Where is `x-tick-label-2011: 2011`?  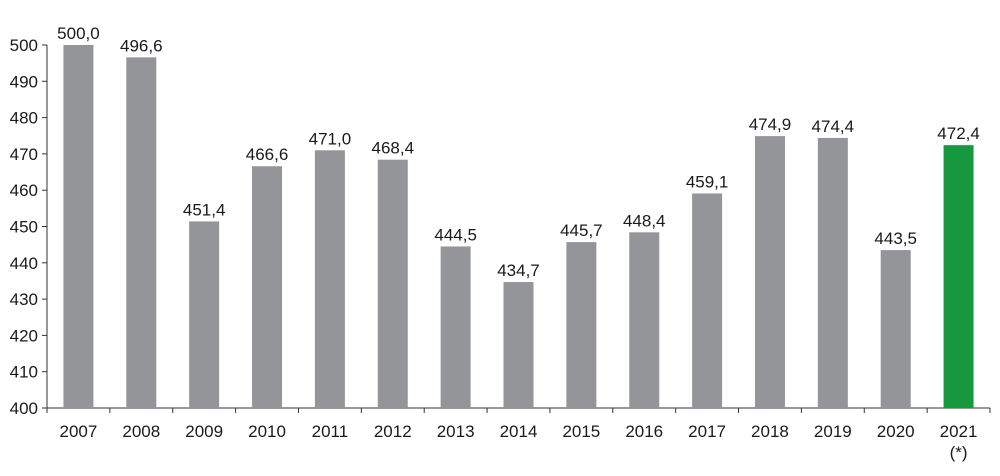
x-tick-label-2011: 2011 is located at coordinates (330, 431).